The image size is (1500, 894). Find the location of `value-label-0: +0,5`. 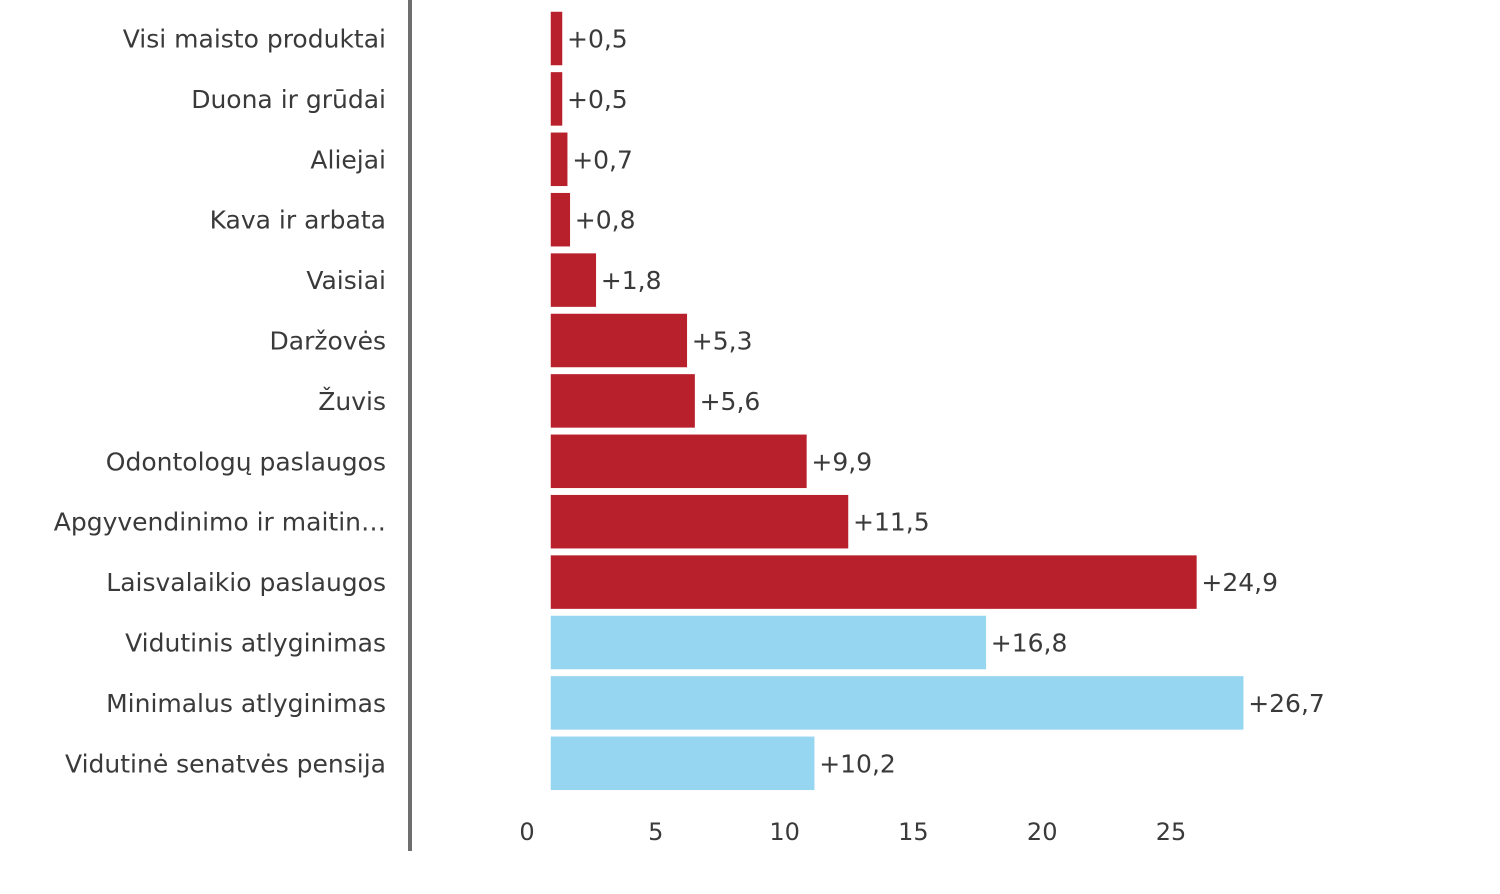

value-label-0: +0,5 is located at coordinates (597, 39).